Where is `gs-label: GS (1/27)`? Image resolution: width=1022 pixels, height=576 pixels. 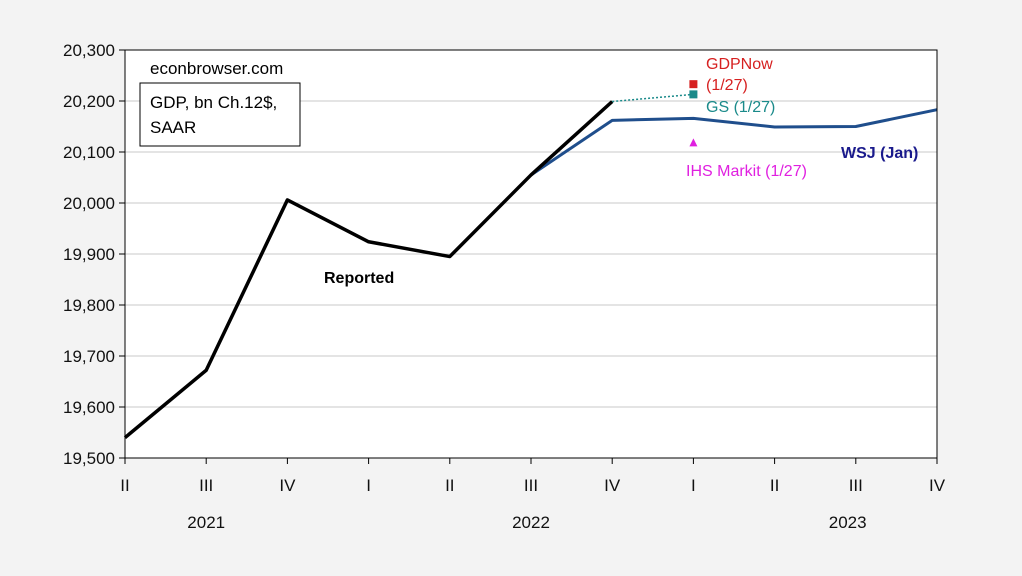 gs-label: GS (1/27) is located at coordinates (740, 107).